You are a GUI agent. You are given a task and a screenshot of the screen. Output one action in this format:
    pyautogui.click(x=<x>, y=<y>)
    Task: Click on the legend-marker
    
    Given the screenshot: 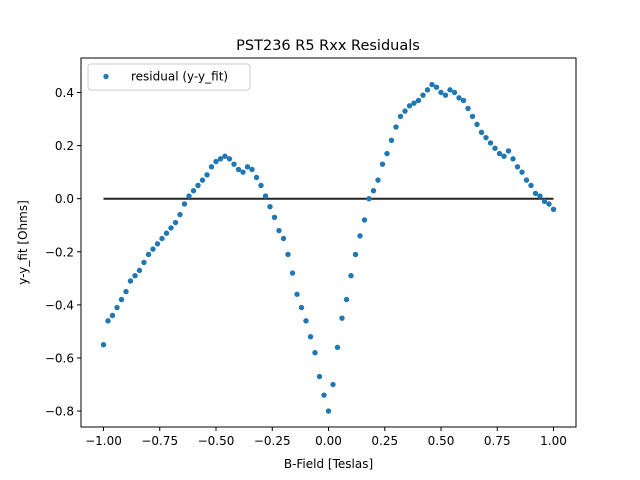 What is the action you would take?
    pyautogui.click(x=106, y=76)
    